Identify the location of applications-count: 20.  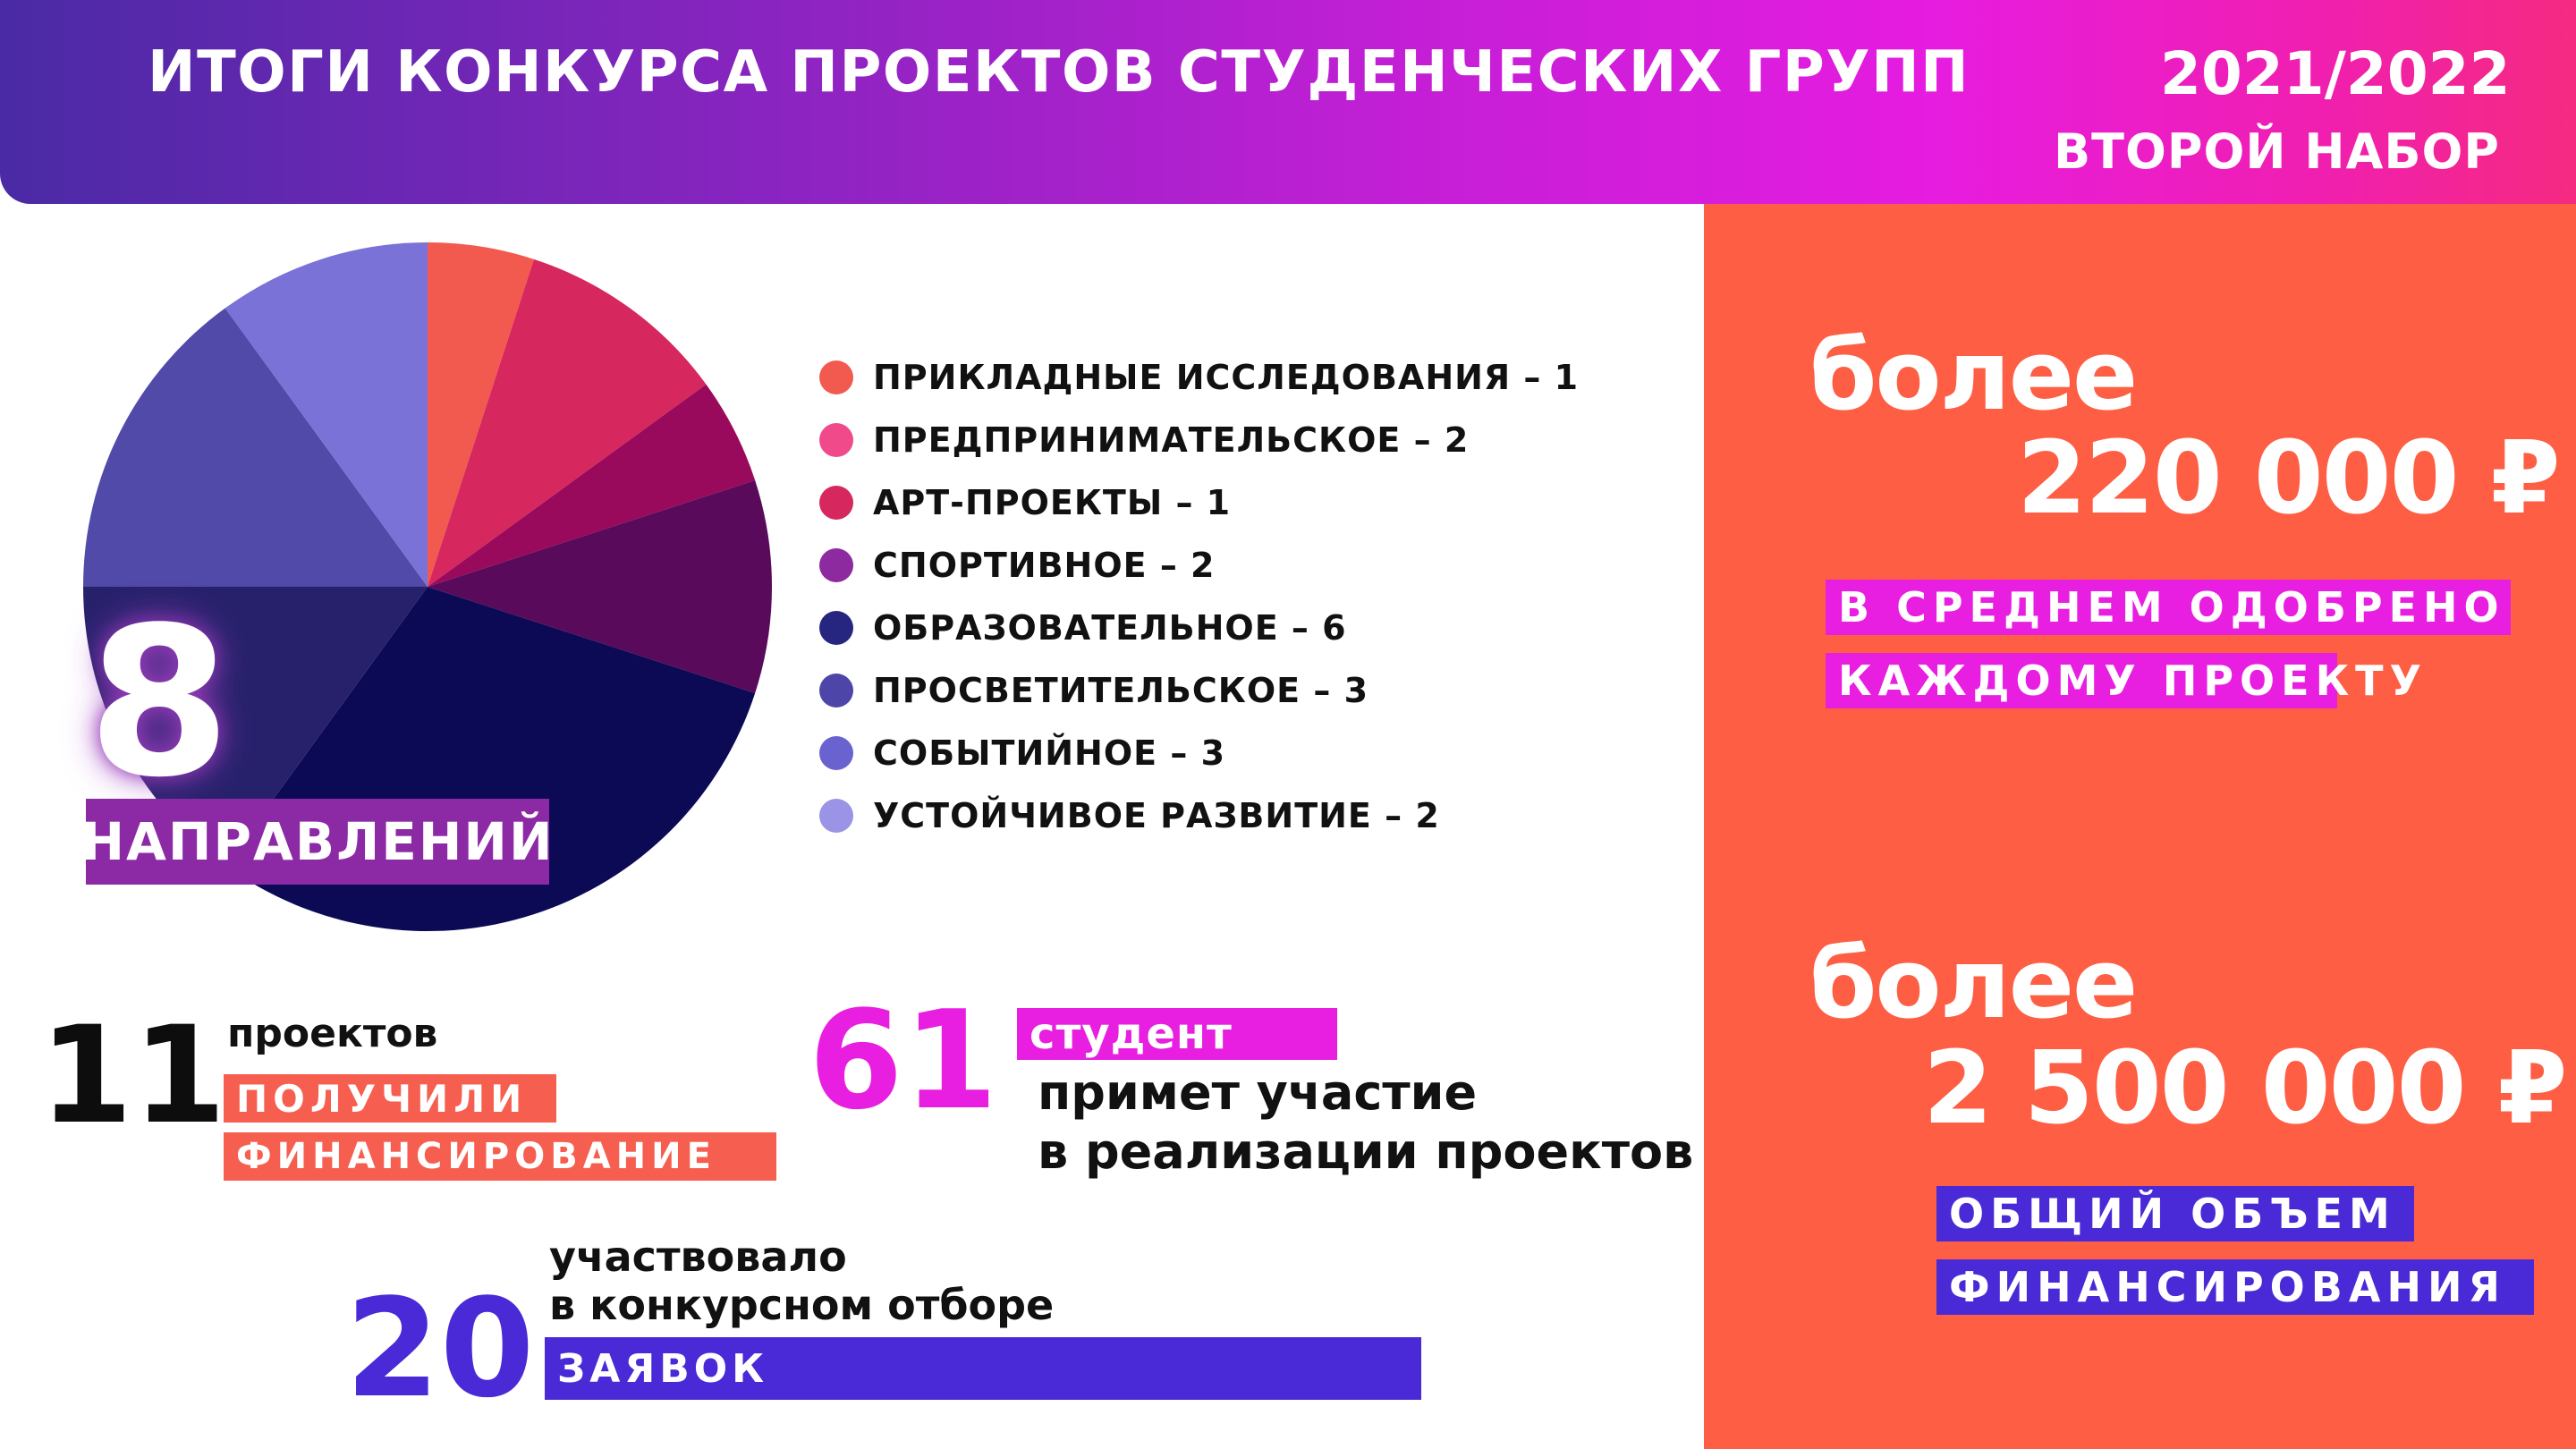
(440, 1348).